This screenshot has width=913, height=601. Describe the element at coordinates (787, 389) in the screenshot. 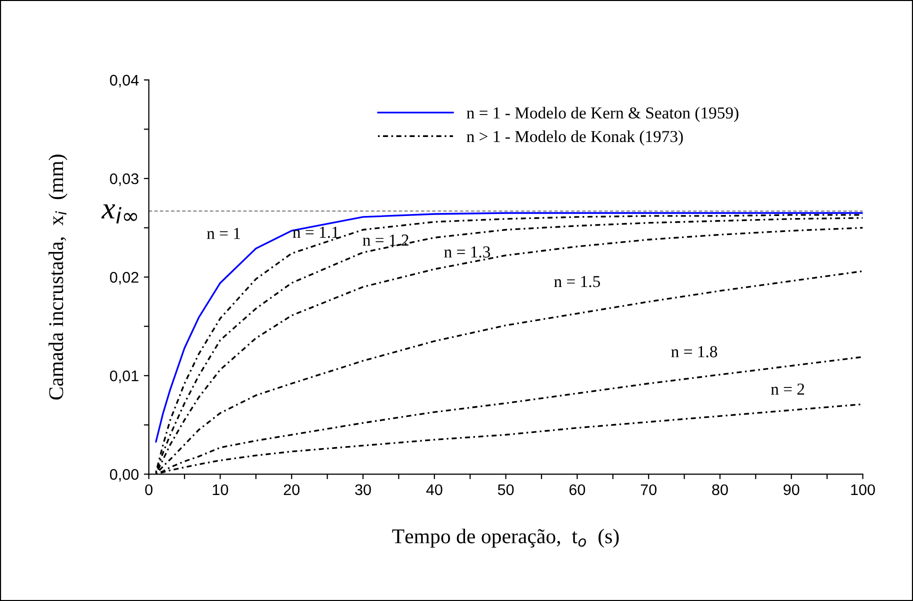

I see `annotation: n = 2` at that location.